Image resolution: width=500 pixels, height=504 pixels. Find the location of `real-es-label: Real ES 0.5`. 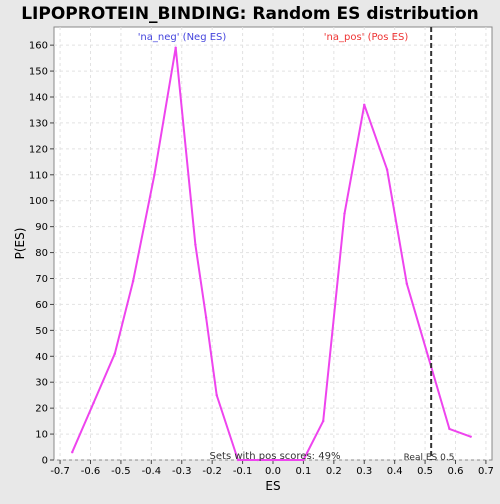

real-es-label: Real ES 0.5 is located at coordinates (429, 458).